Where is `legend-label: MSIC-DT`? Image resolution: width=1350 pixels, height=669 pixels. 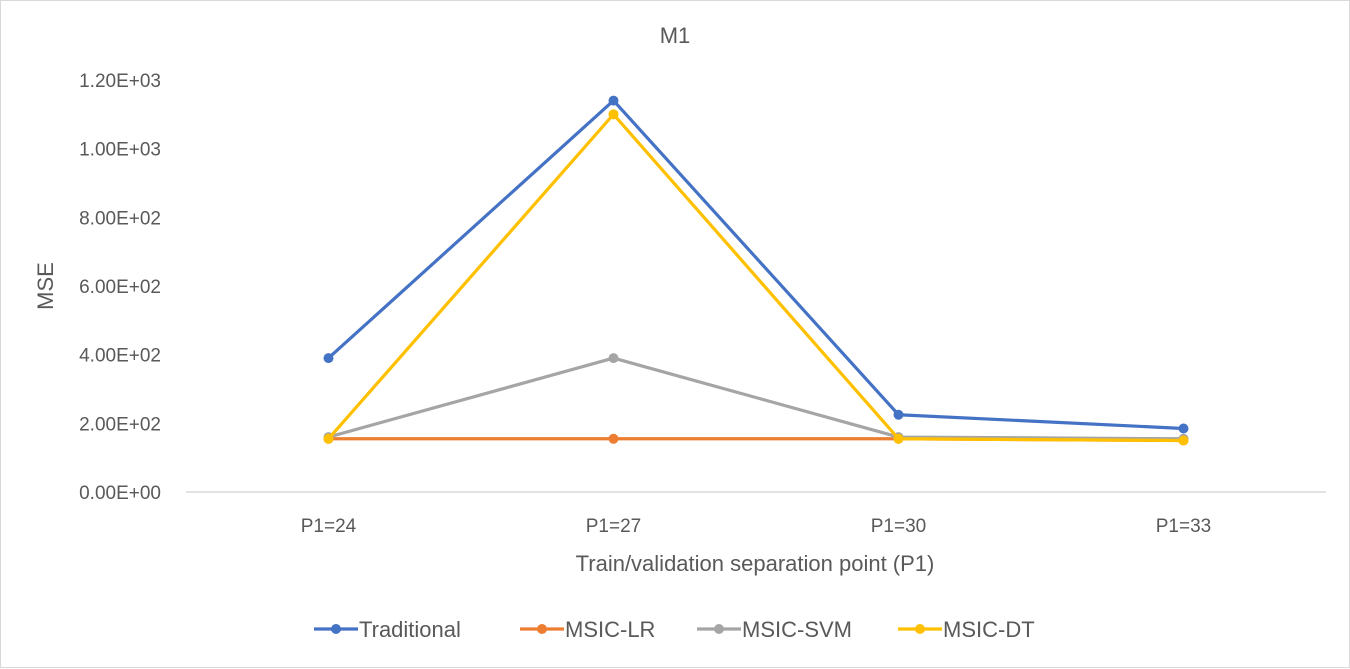
legend-label: MSIC-DT is located at coordinates (989, 629).